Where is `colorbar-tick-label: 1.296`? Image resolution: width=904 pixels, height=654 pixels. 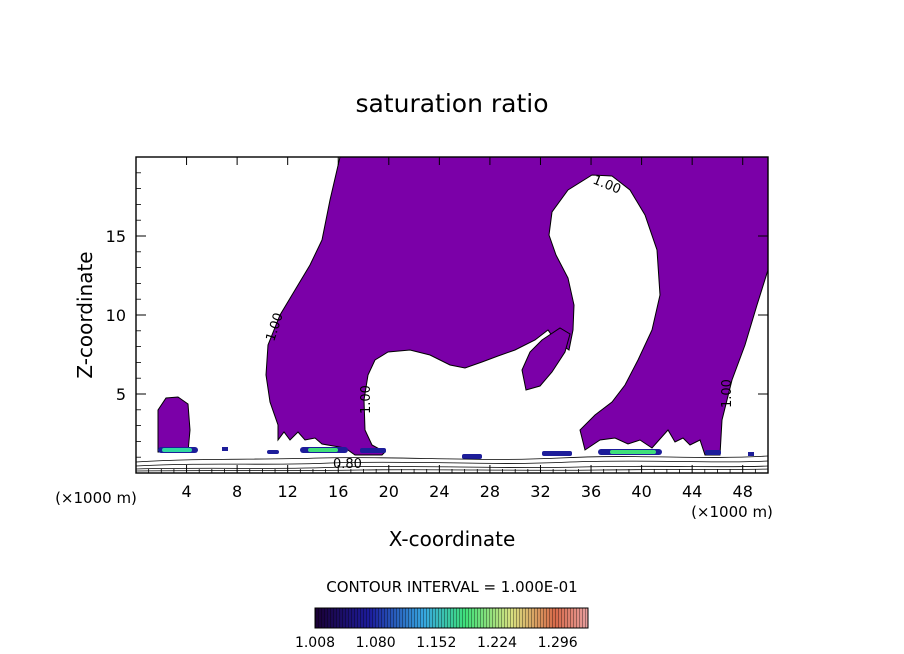 colorbar-tick-label: 1.296 is located at coordinates (558, 643).